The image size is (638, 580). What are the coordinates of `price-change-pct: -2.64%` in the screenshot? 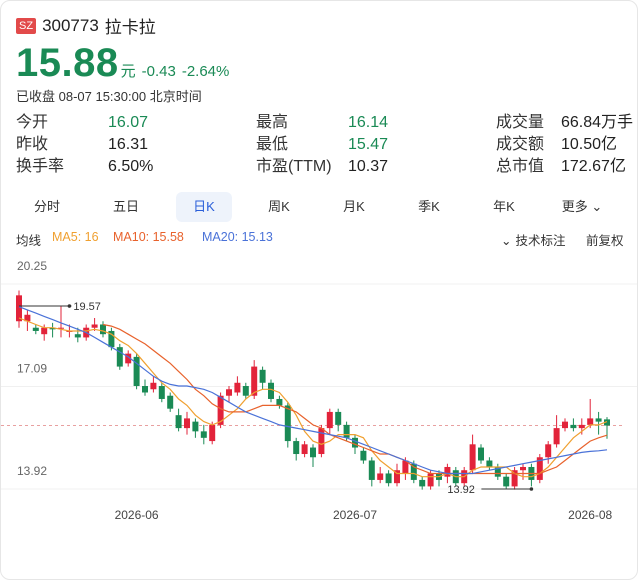 It's located at (205, 71).